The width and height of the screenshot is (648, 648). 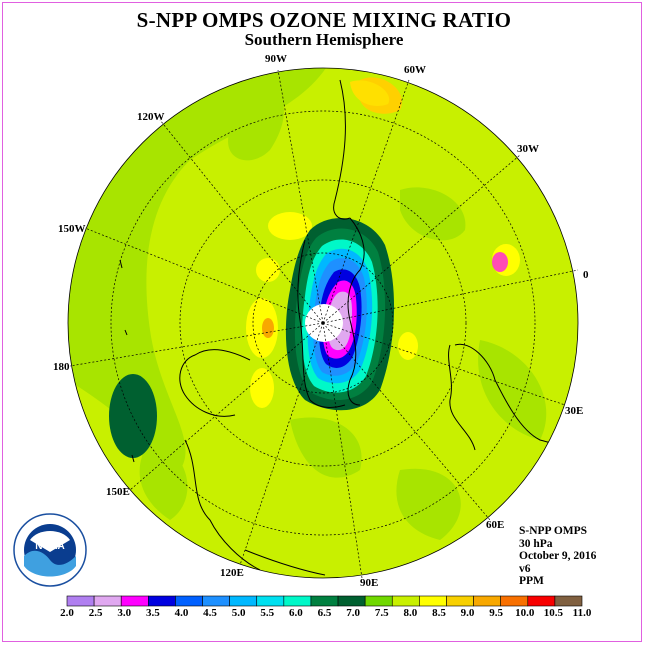 What do you see at coordinates (118, 492) in the screenshot?
I see `lon-label: 150E` at bounding box center [118, 492].